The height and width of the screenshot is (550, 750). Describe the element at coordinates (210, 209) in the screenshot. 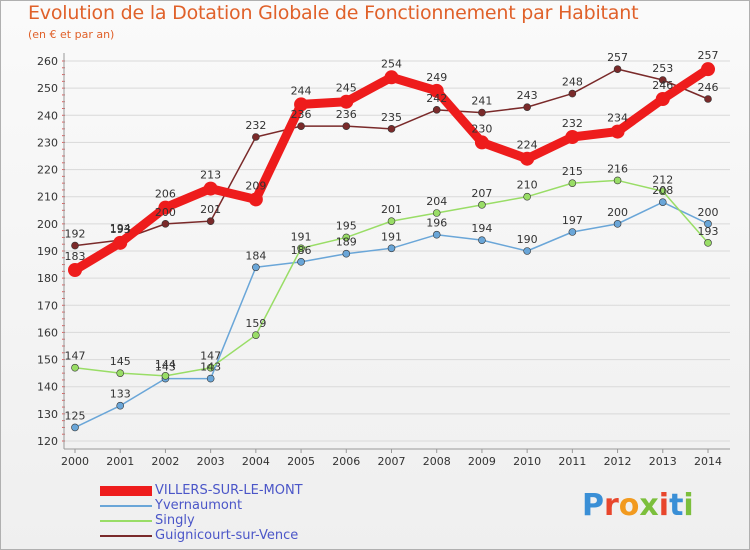

I see `data-label-guignicourt-sur-vence: 201` at that location.